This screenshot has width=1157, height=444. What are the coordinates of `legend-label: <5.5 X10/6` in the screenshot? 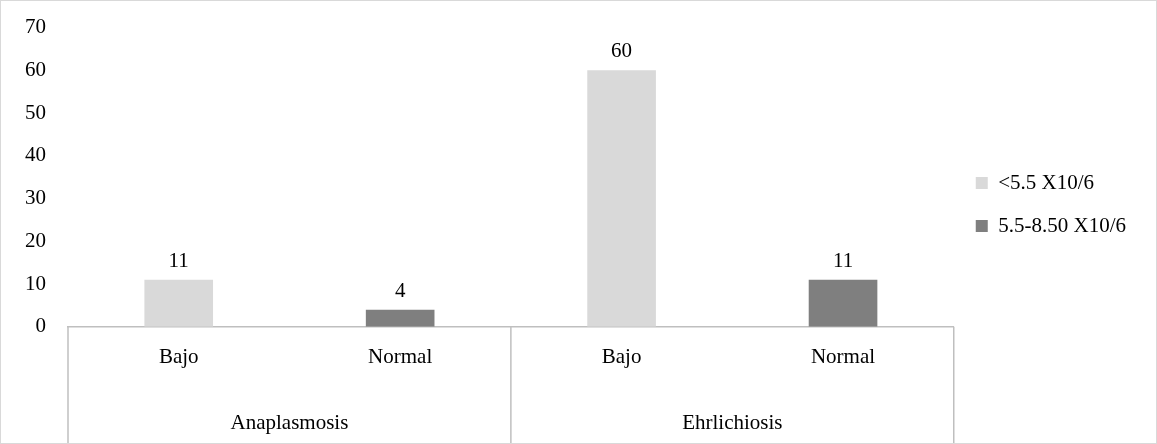 It's located at (1046, 181).